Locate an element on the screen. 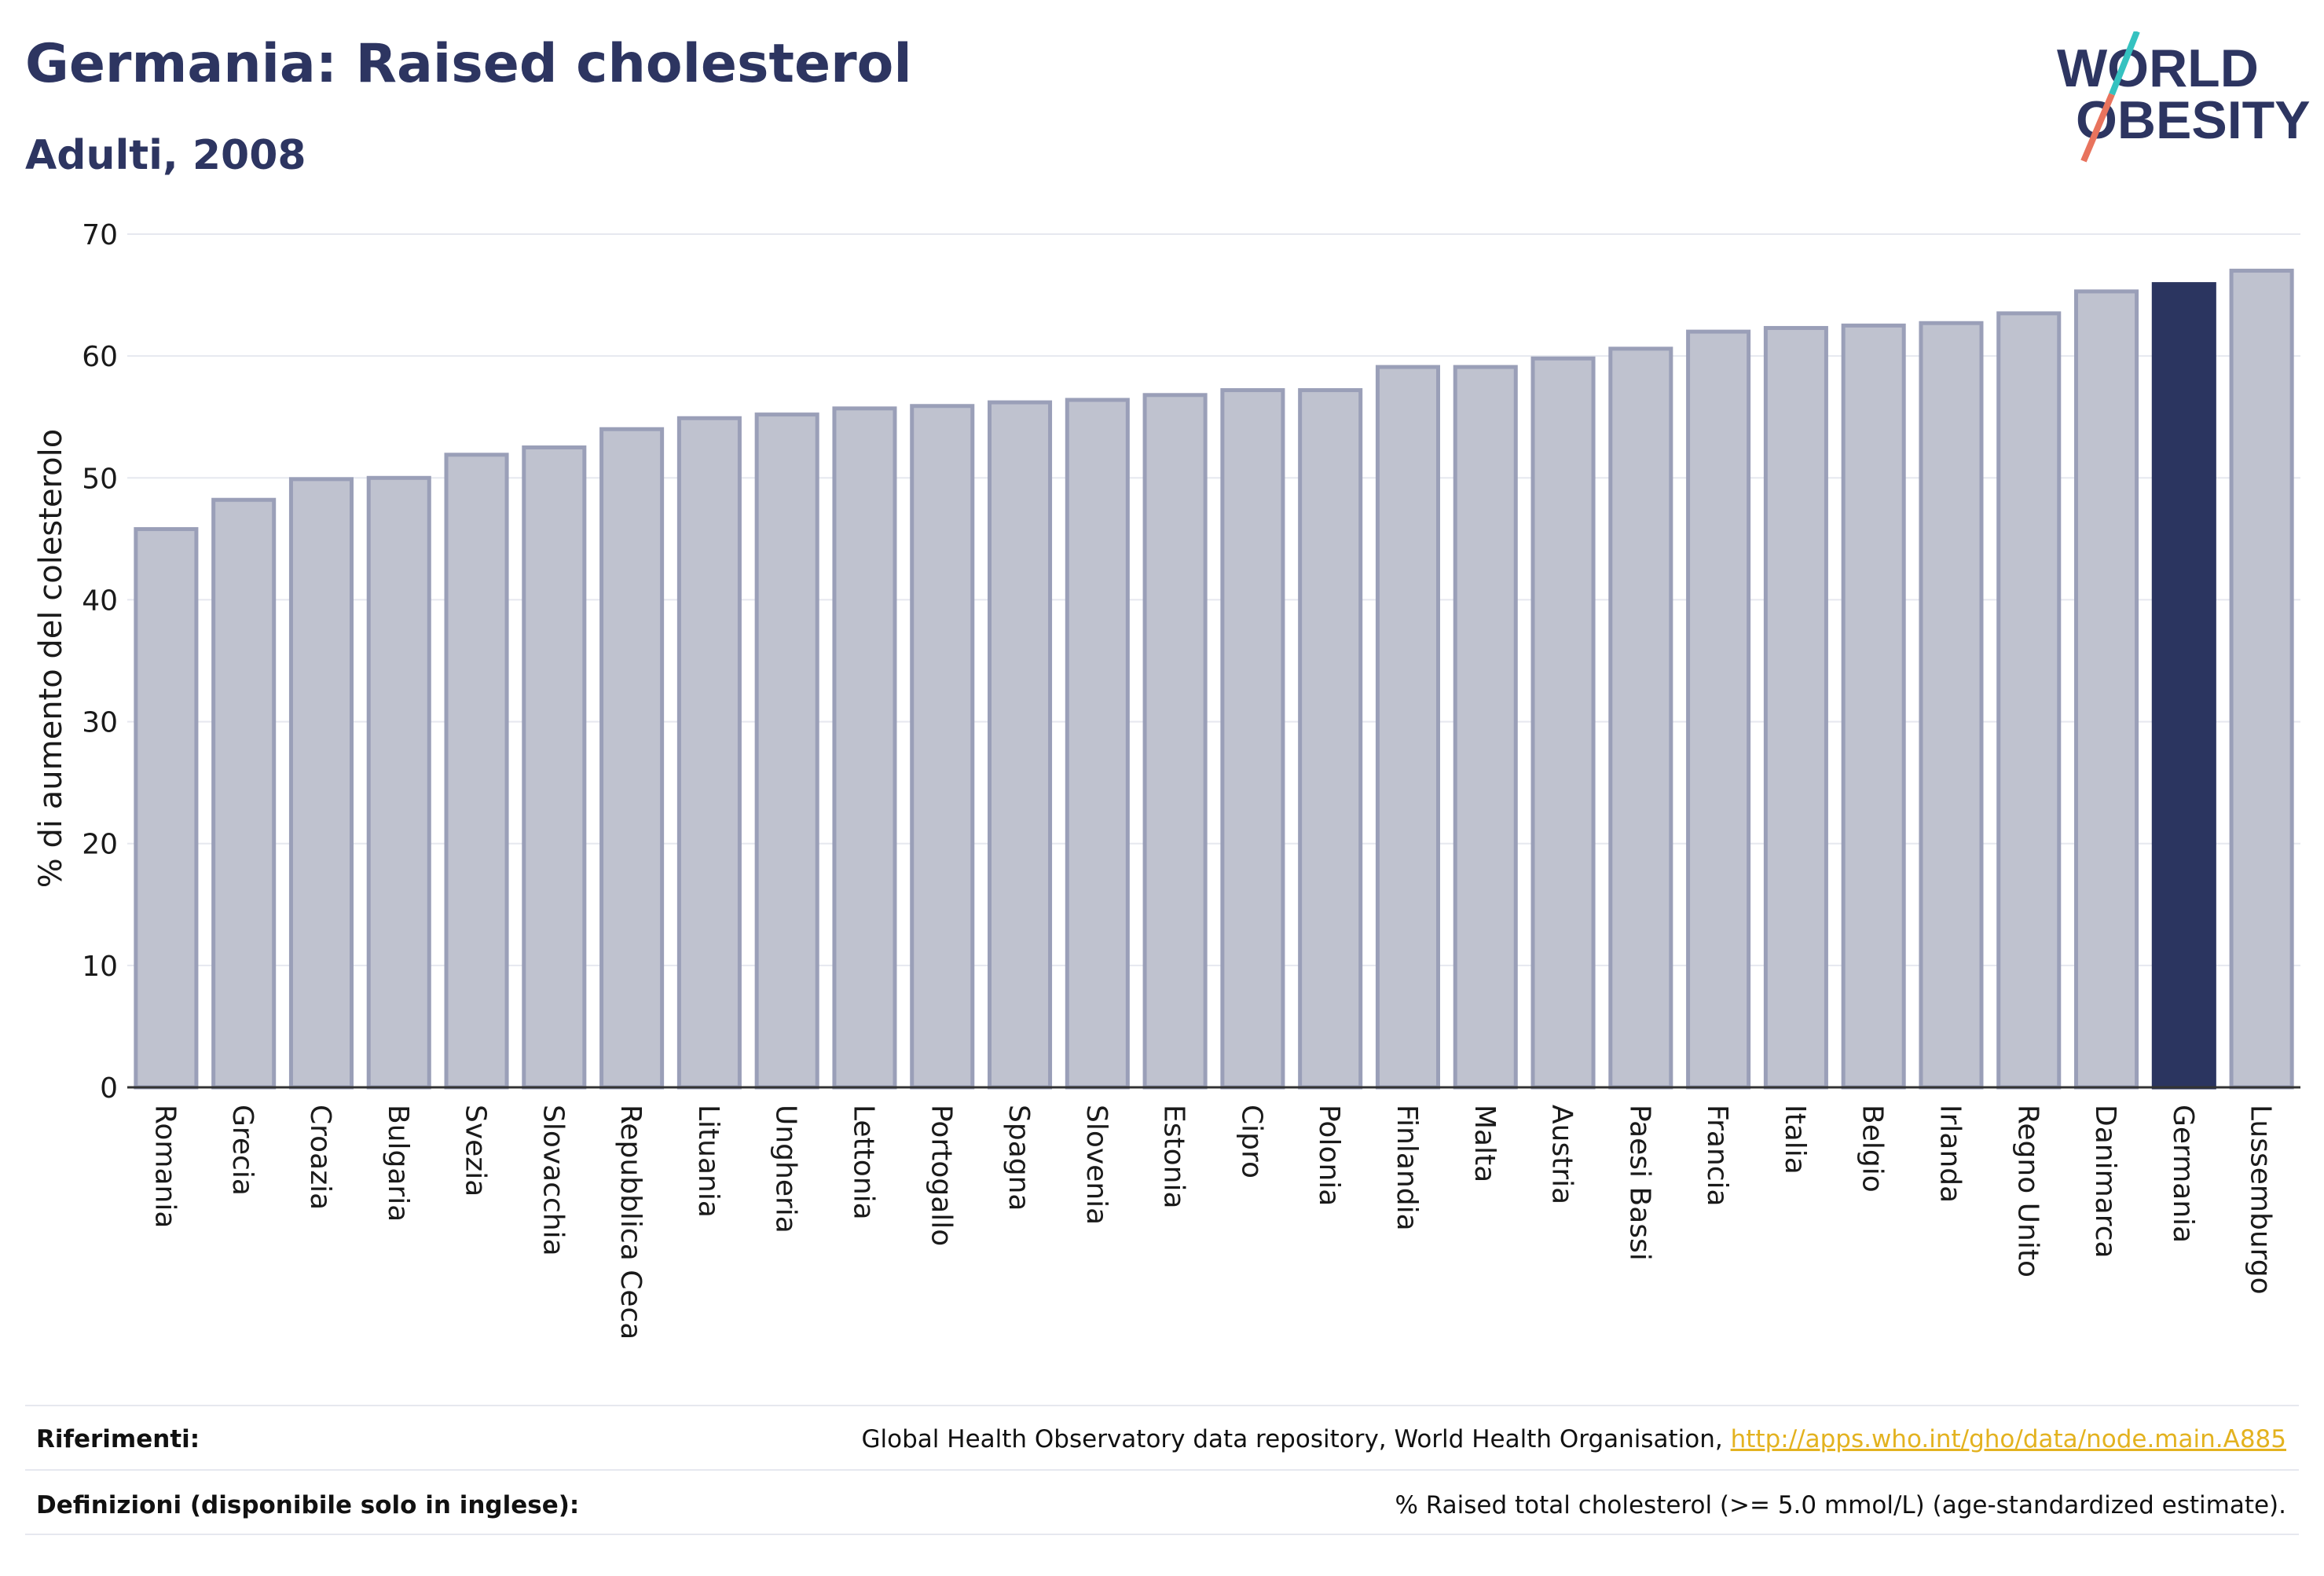 Image resolution: width=2324 pixels, height=1576 pixels. bar-estonia is located at coordinates (1175, 741).